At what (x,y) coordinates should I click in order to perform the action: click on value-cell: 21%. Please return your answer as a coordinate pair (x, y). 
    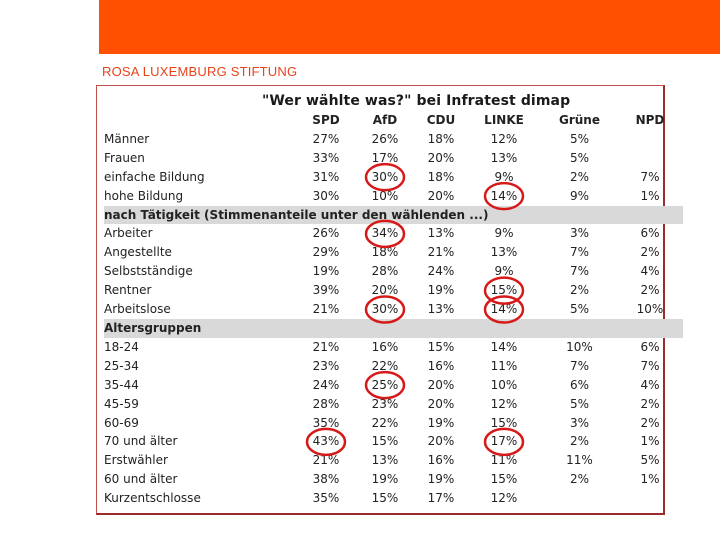
    Looking at the image, I should click on (326, 460).